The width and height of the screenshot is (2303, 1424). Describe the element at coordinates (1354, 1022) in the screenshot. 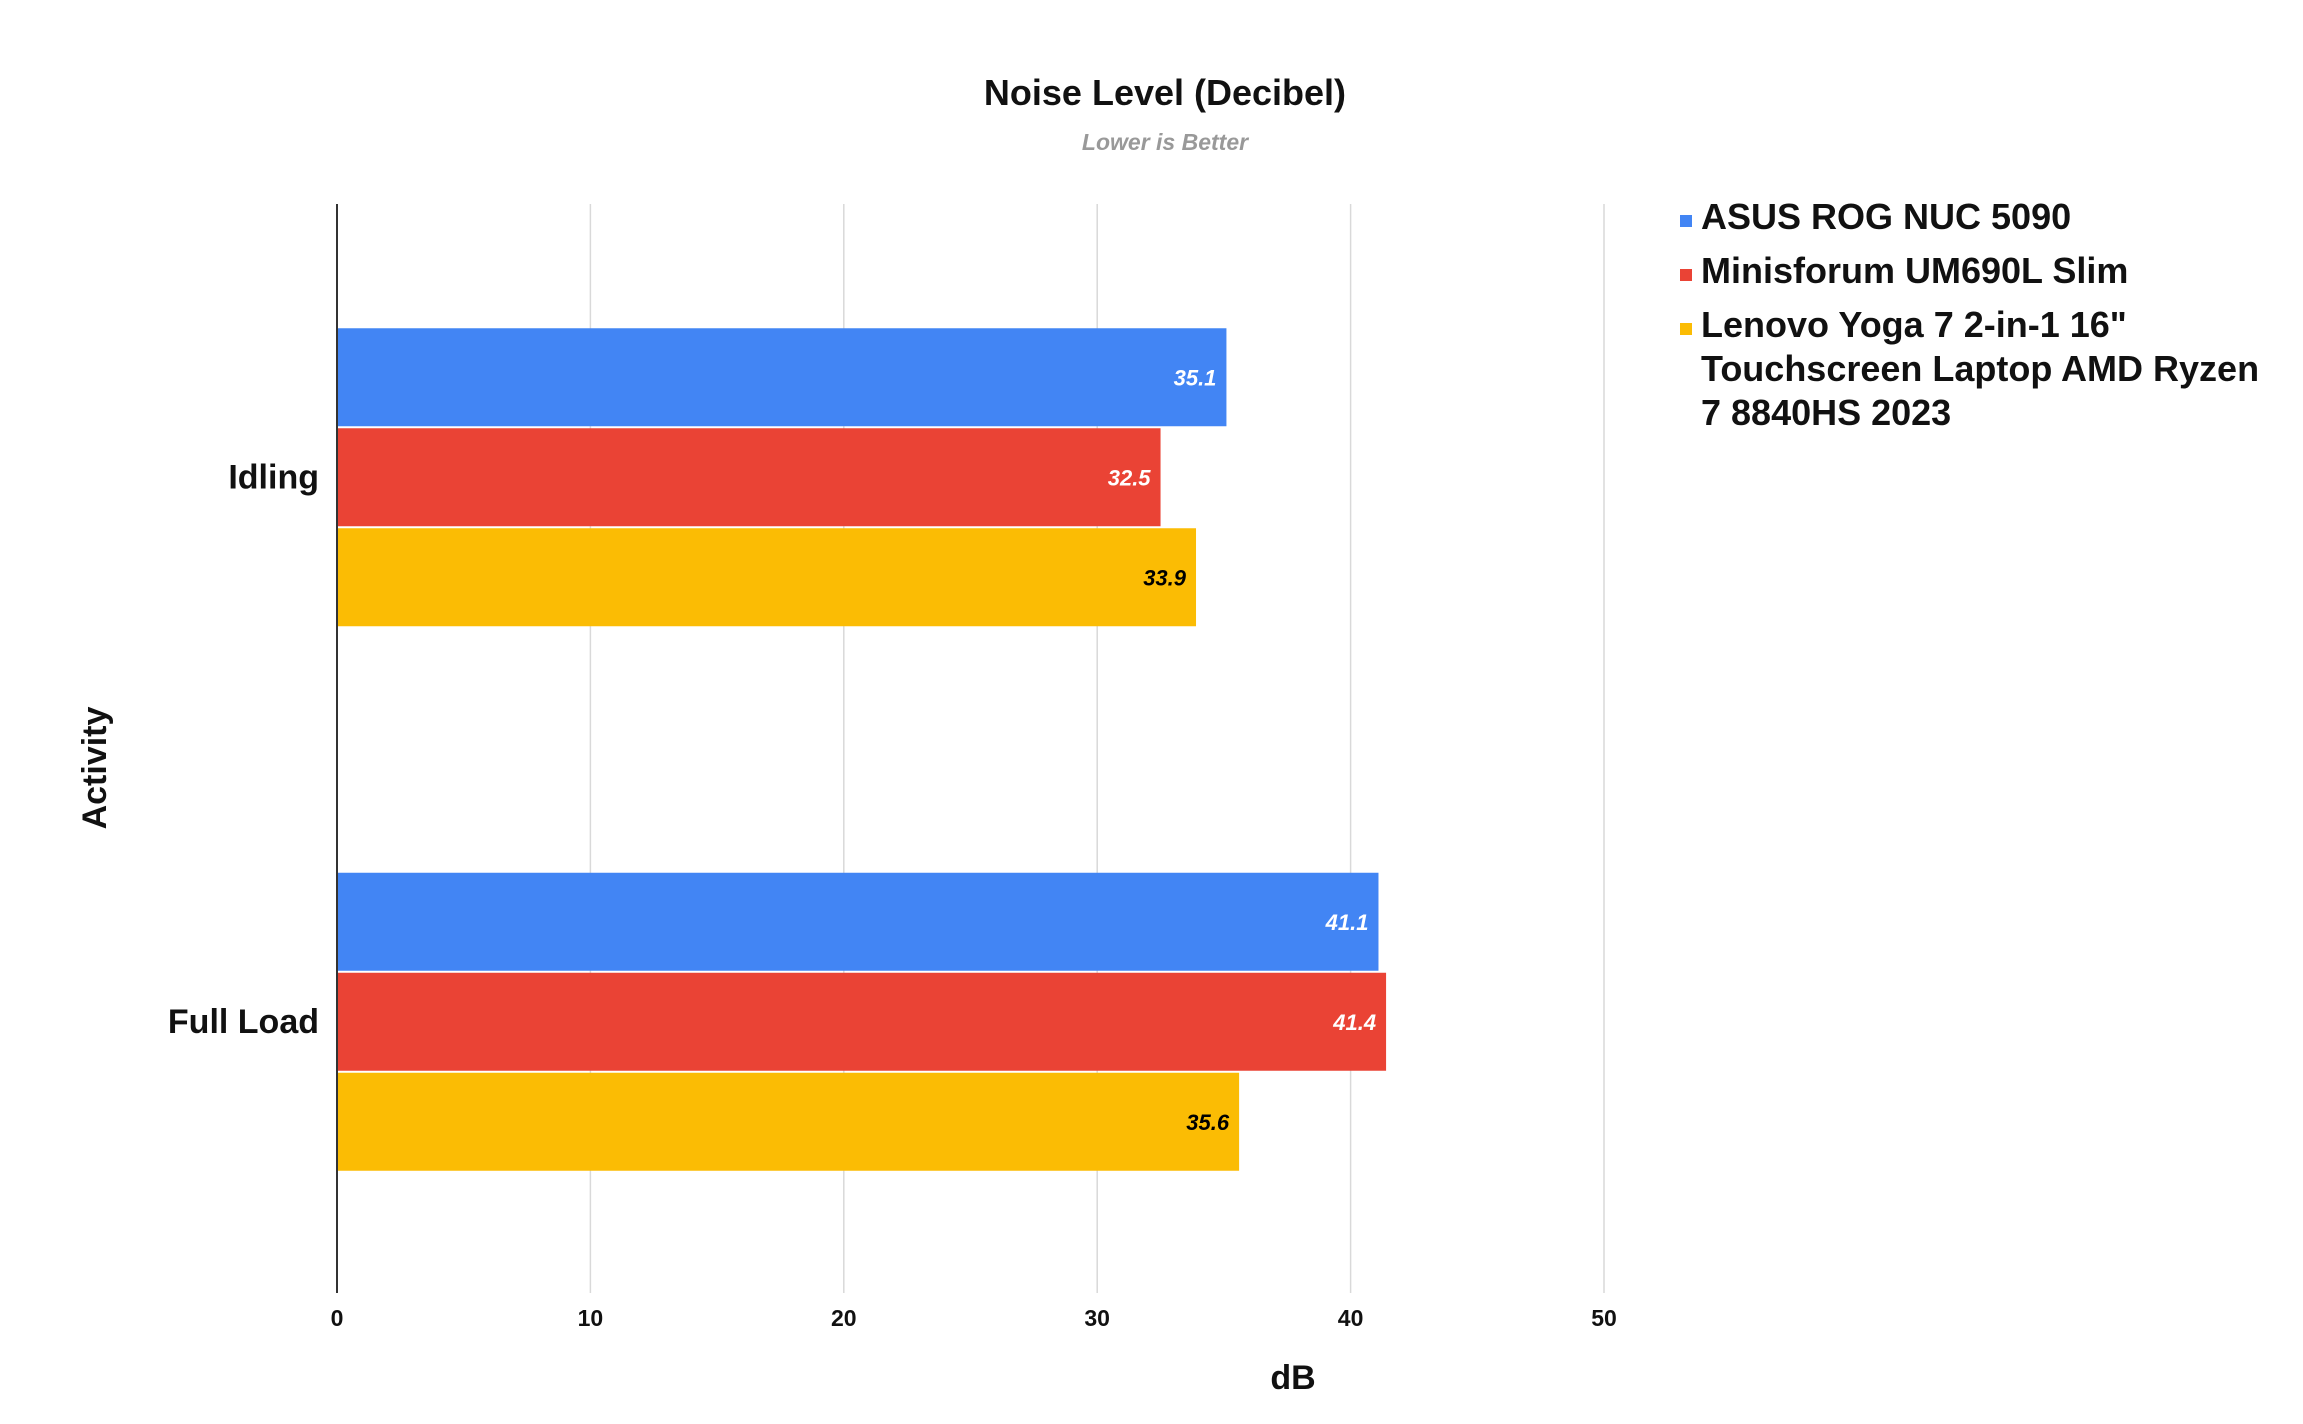

I see `data-label: 41.4` at that location.